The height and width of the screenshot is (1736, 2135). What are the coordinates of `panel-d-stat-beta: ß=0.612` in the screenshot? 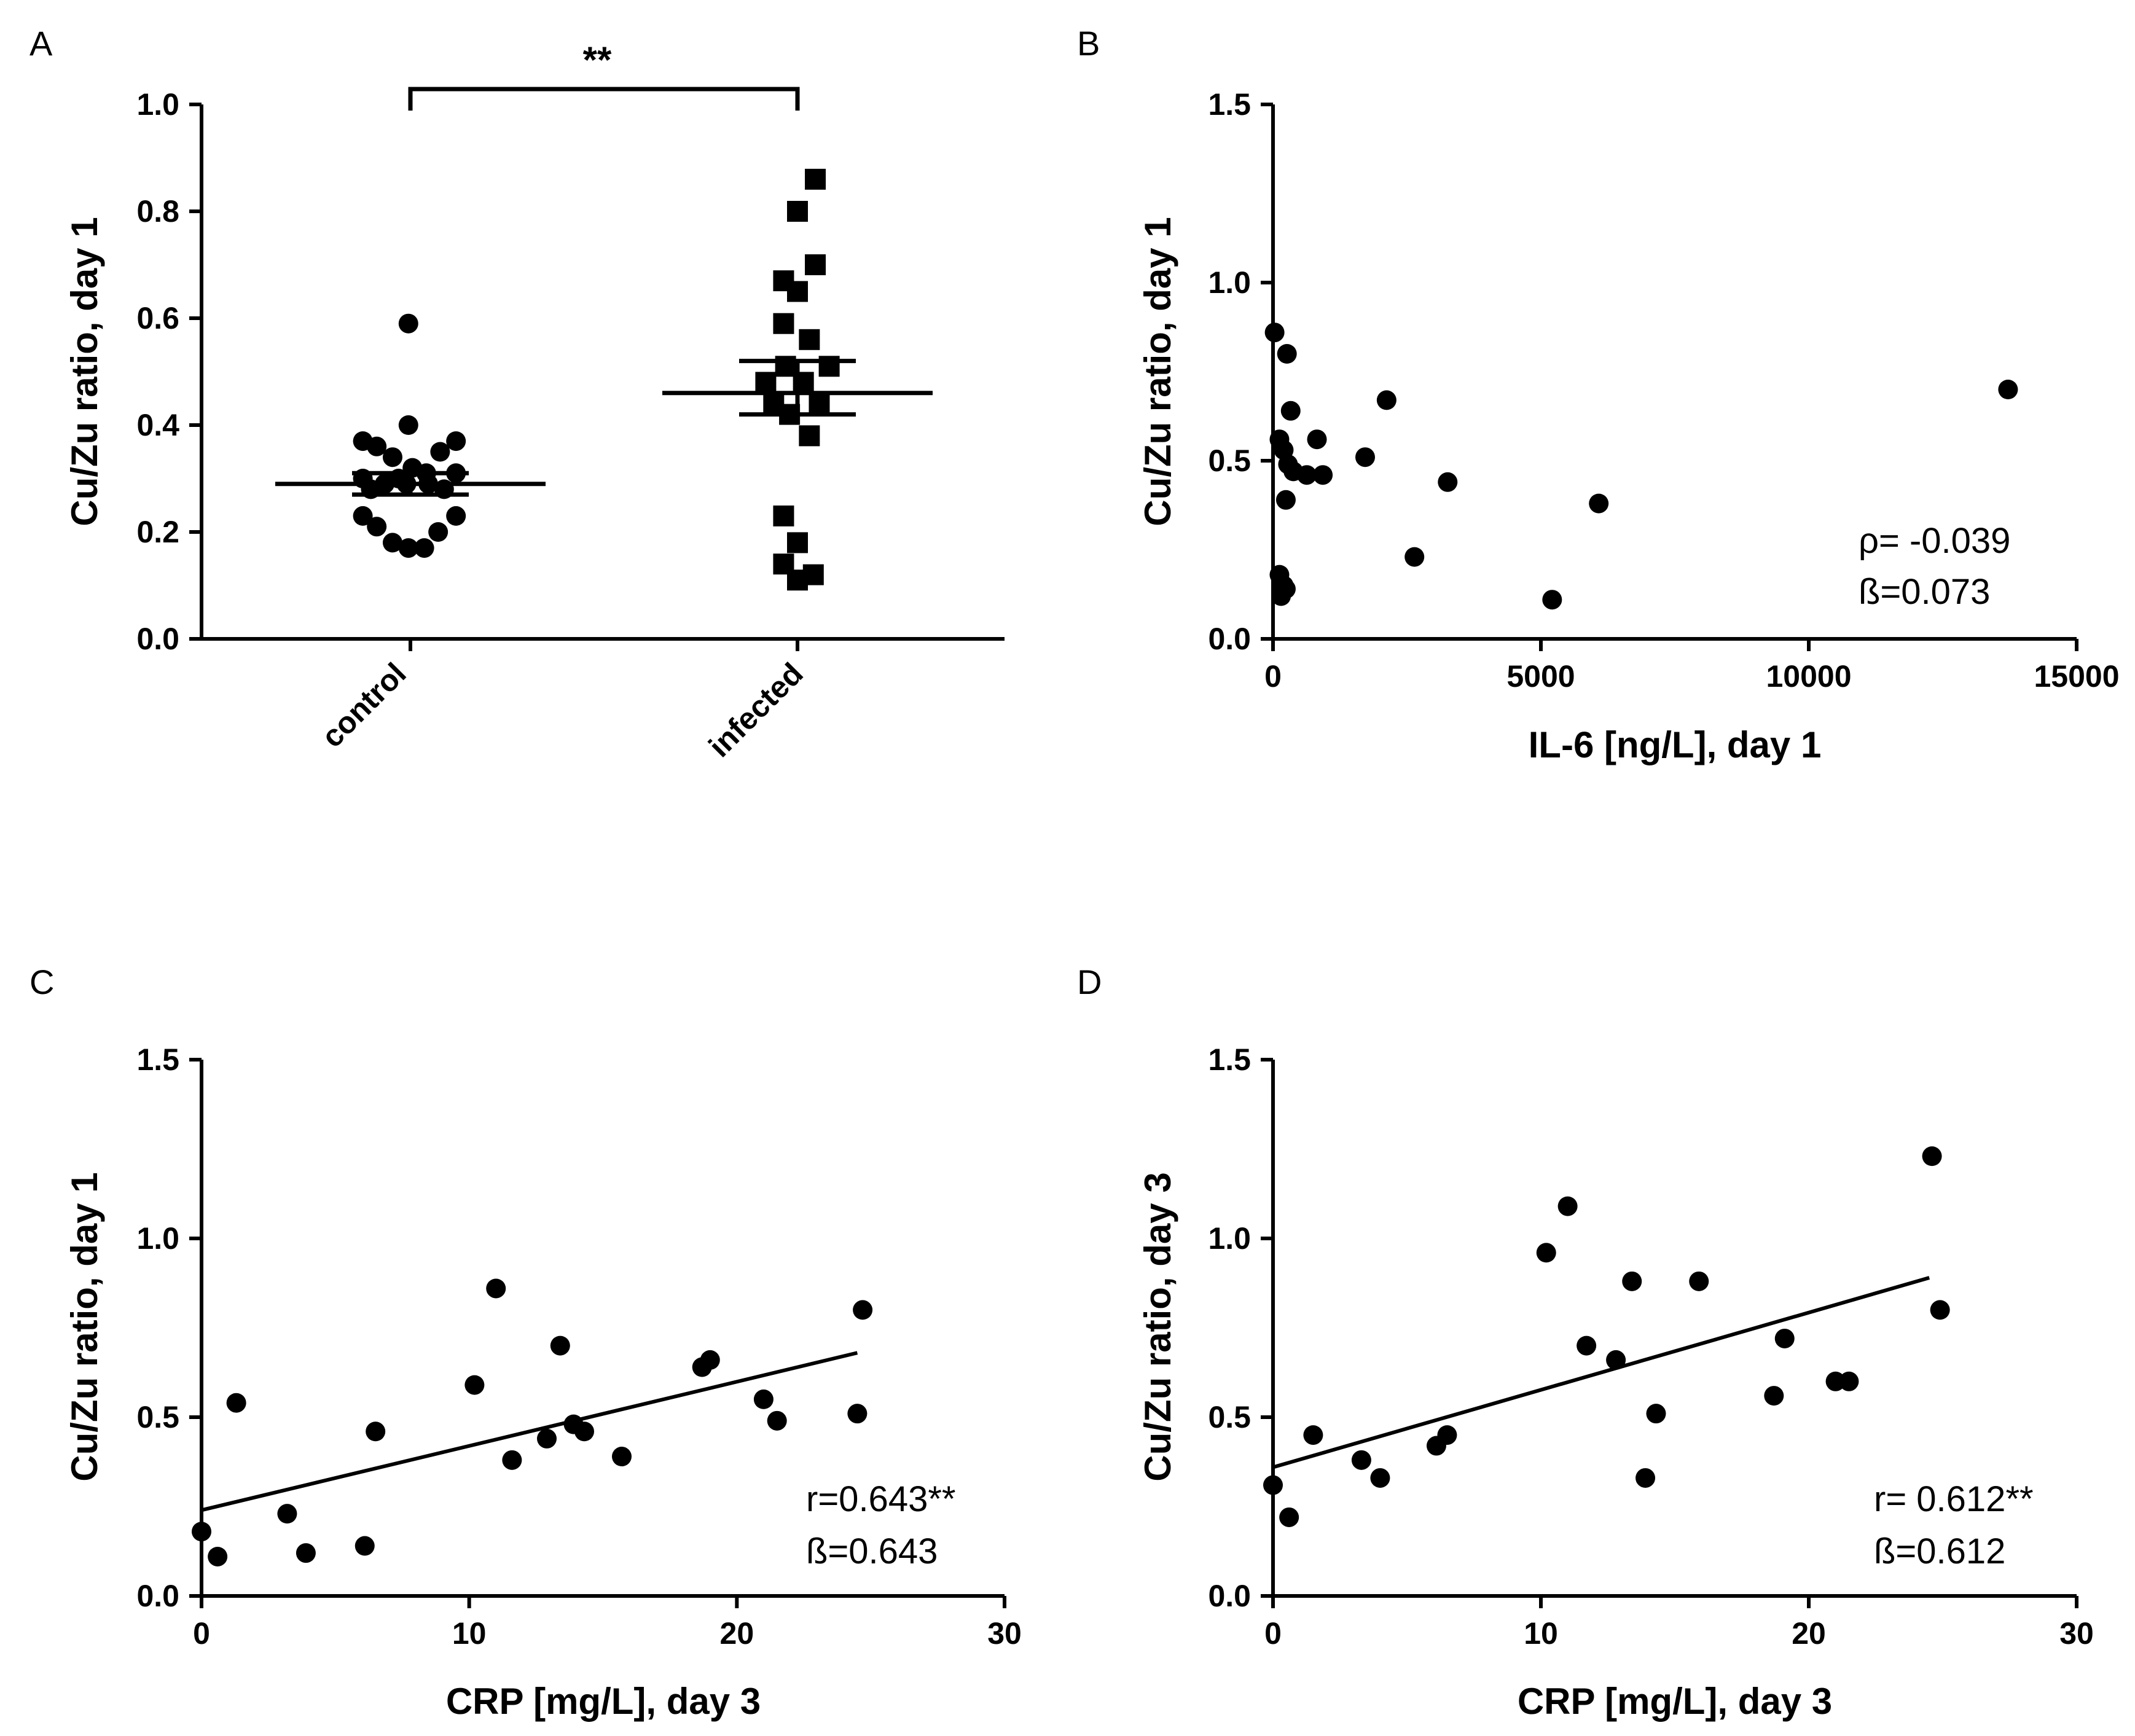 It's located at (1939, 1551).